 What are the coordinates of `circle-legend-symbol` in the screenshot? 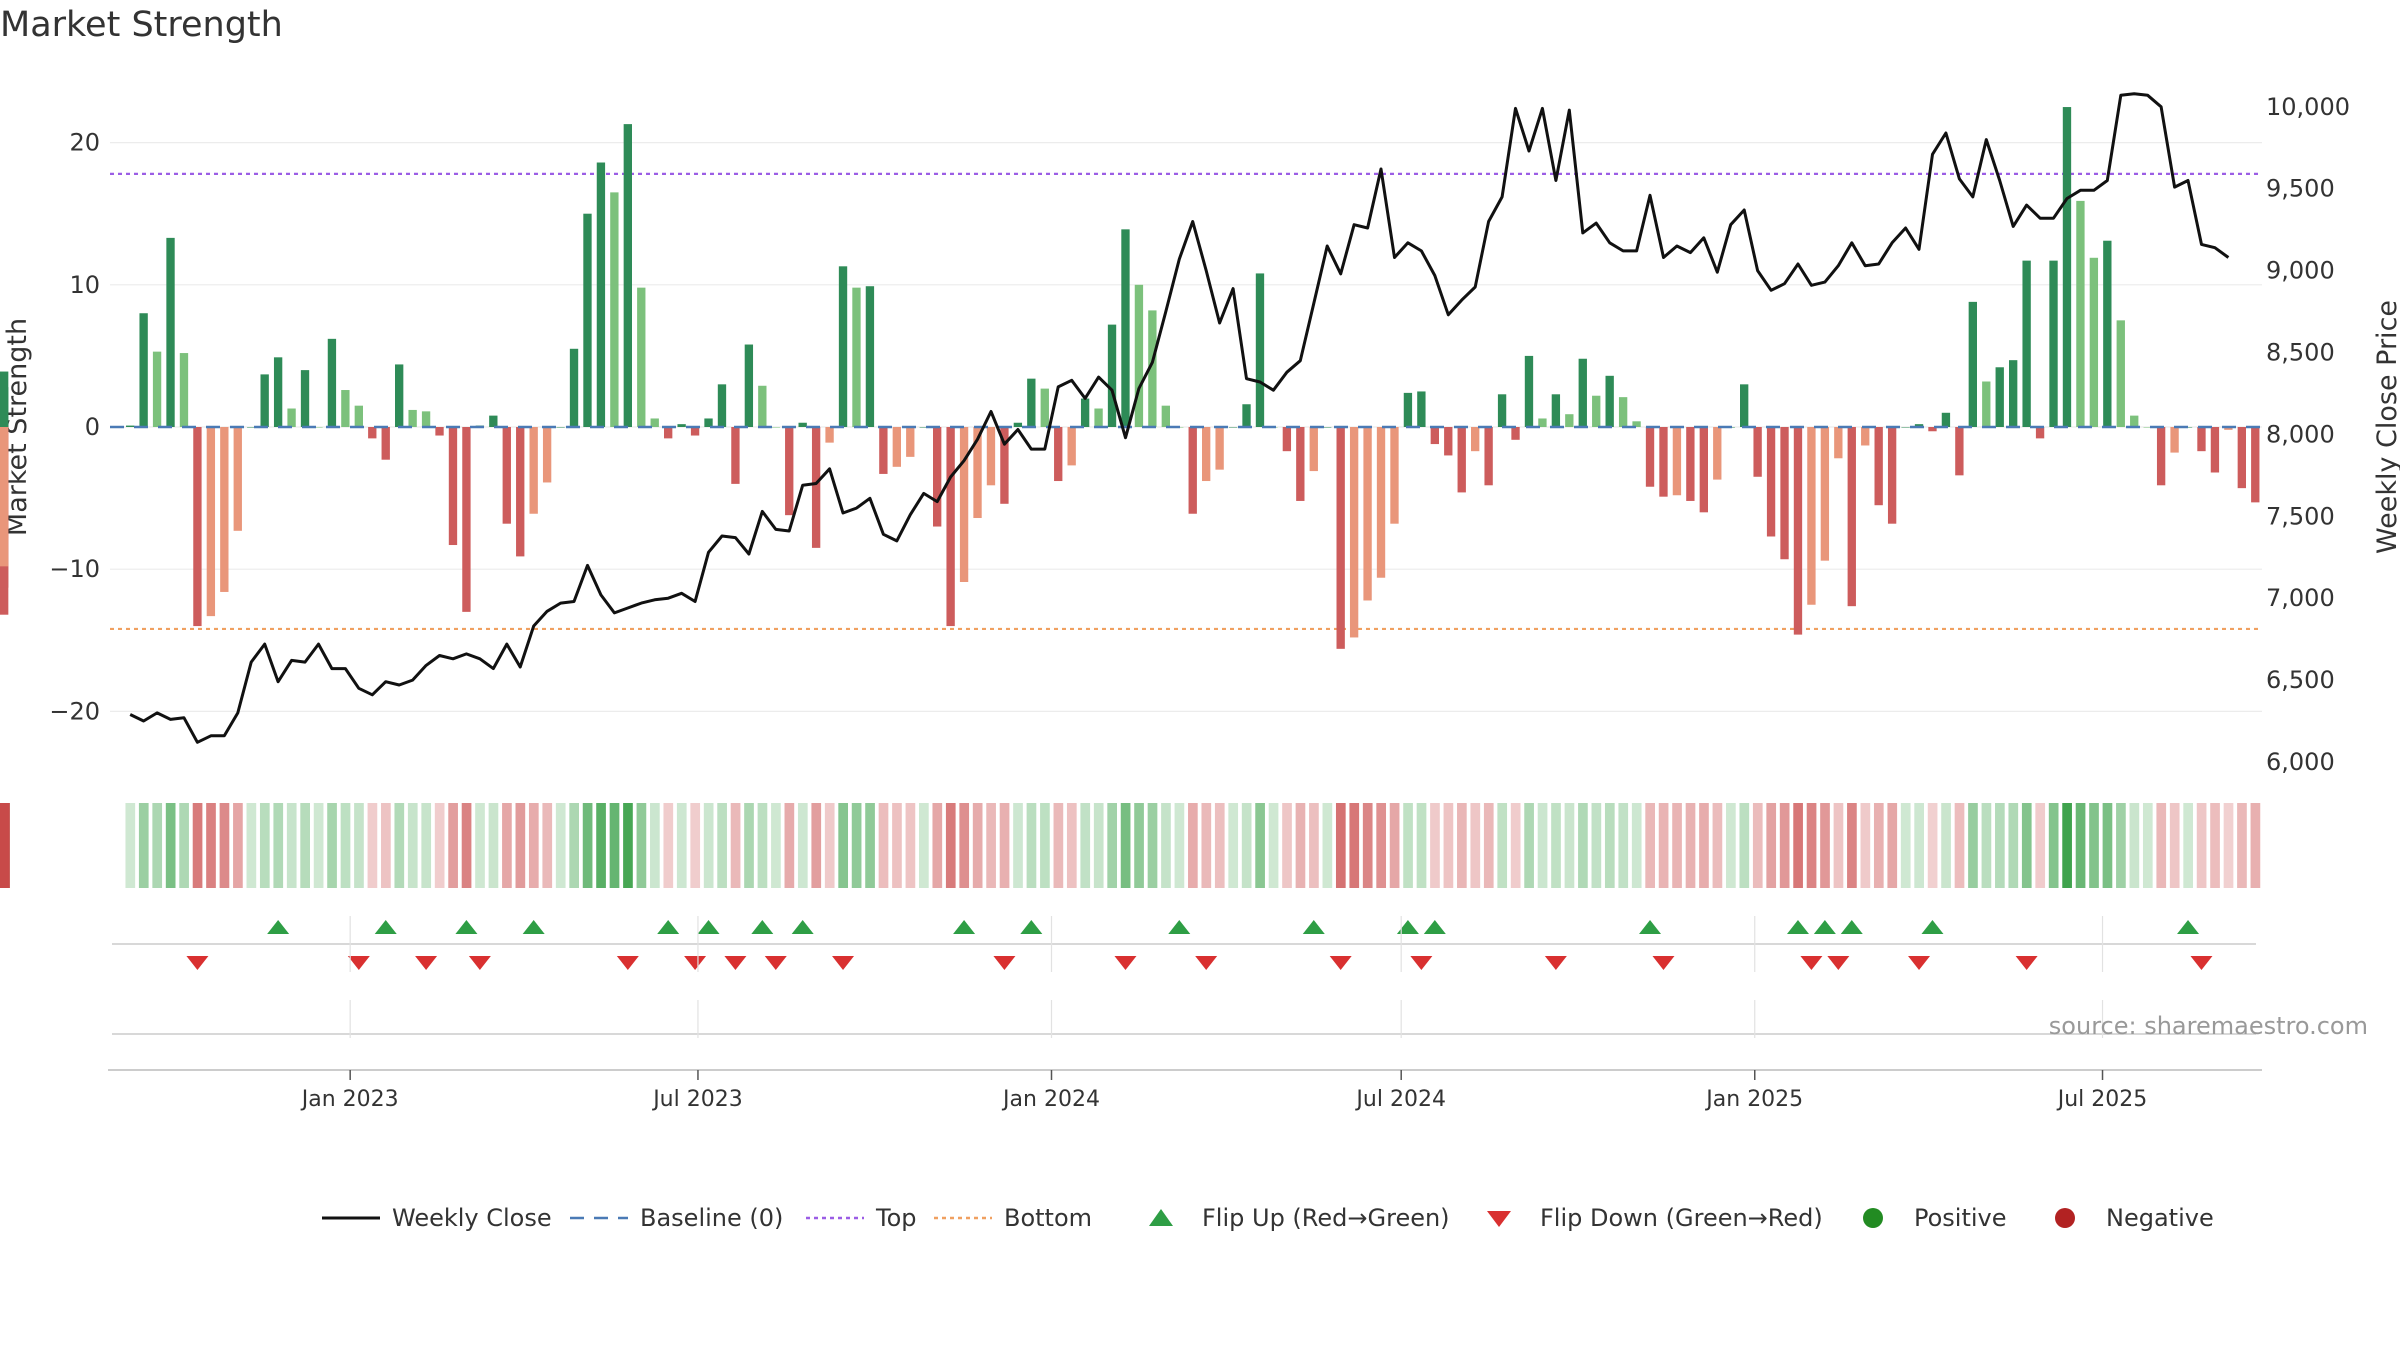 It's located at (1873, 1218).